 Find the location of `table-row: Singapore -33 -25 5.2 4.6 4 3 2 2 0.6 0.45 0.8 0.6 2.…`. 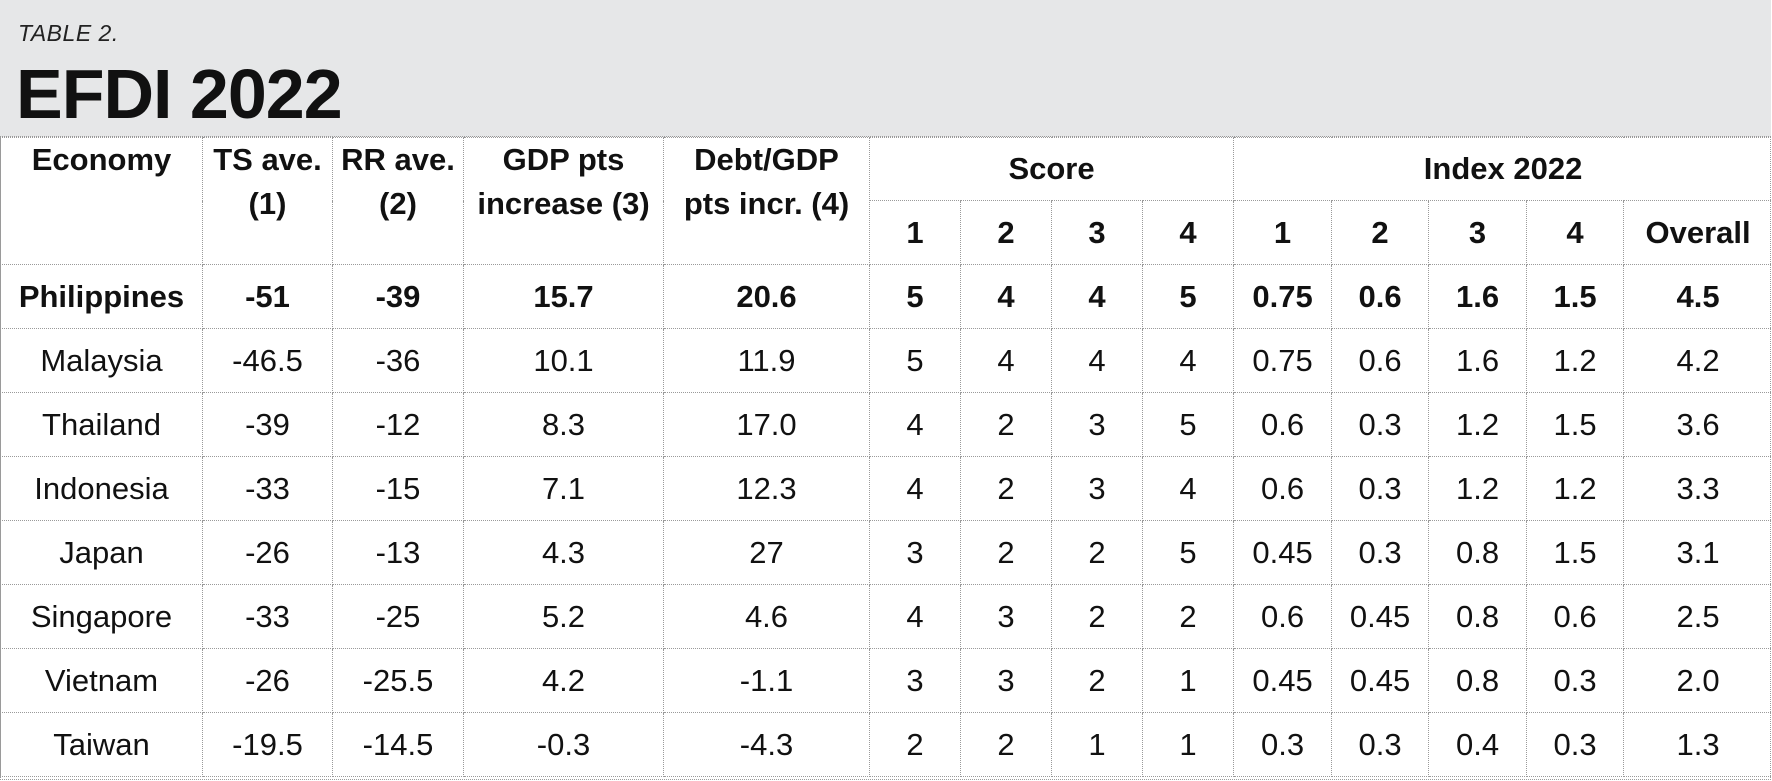

table-row: Singapore -33 -25 5.2 4.6 4 3 2 2 0.6 0.45 0.8 0.6 2.… is located at coordinates (886, 616).